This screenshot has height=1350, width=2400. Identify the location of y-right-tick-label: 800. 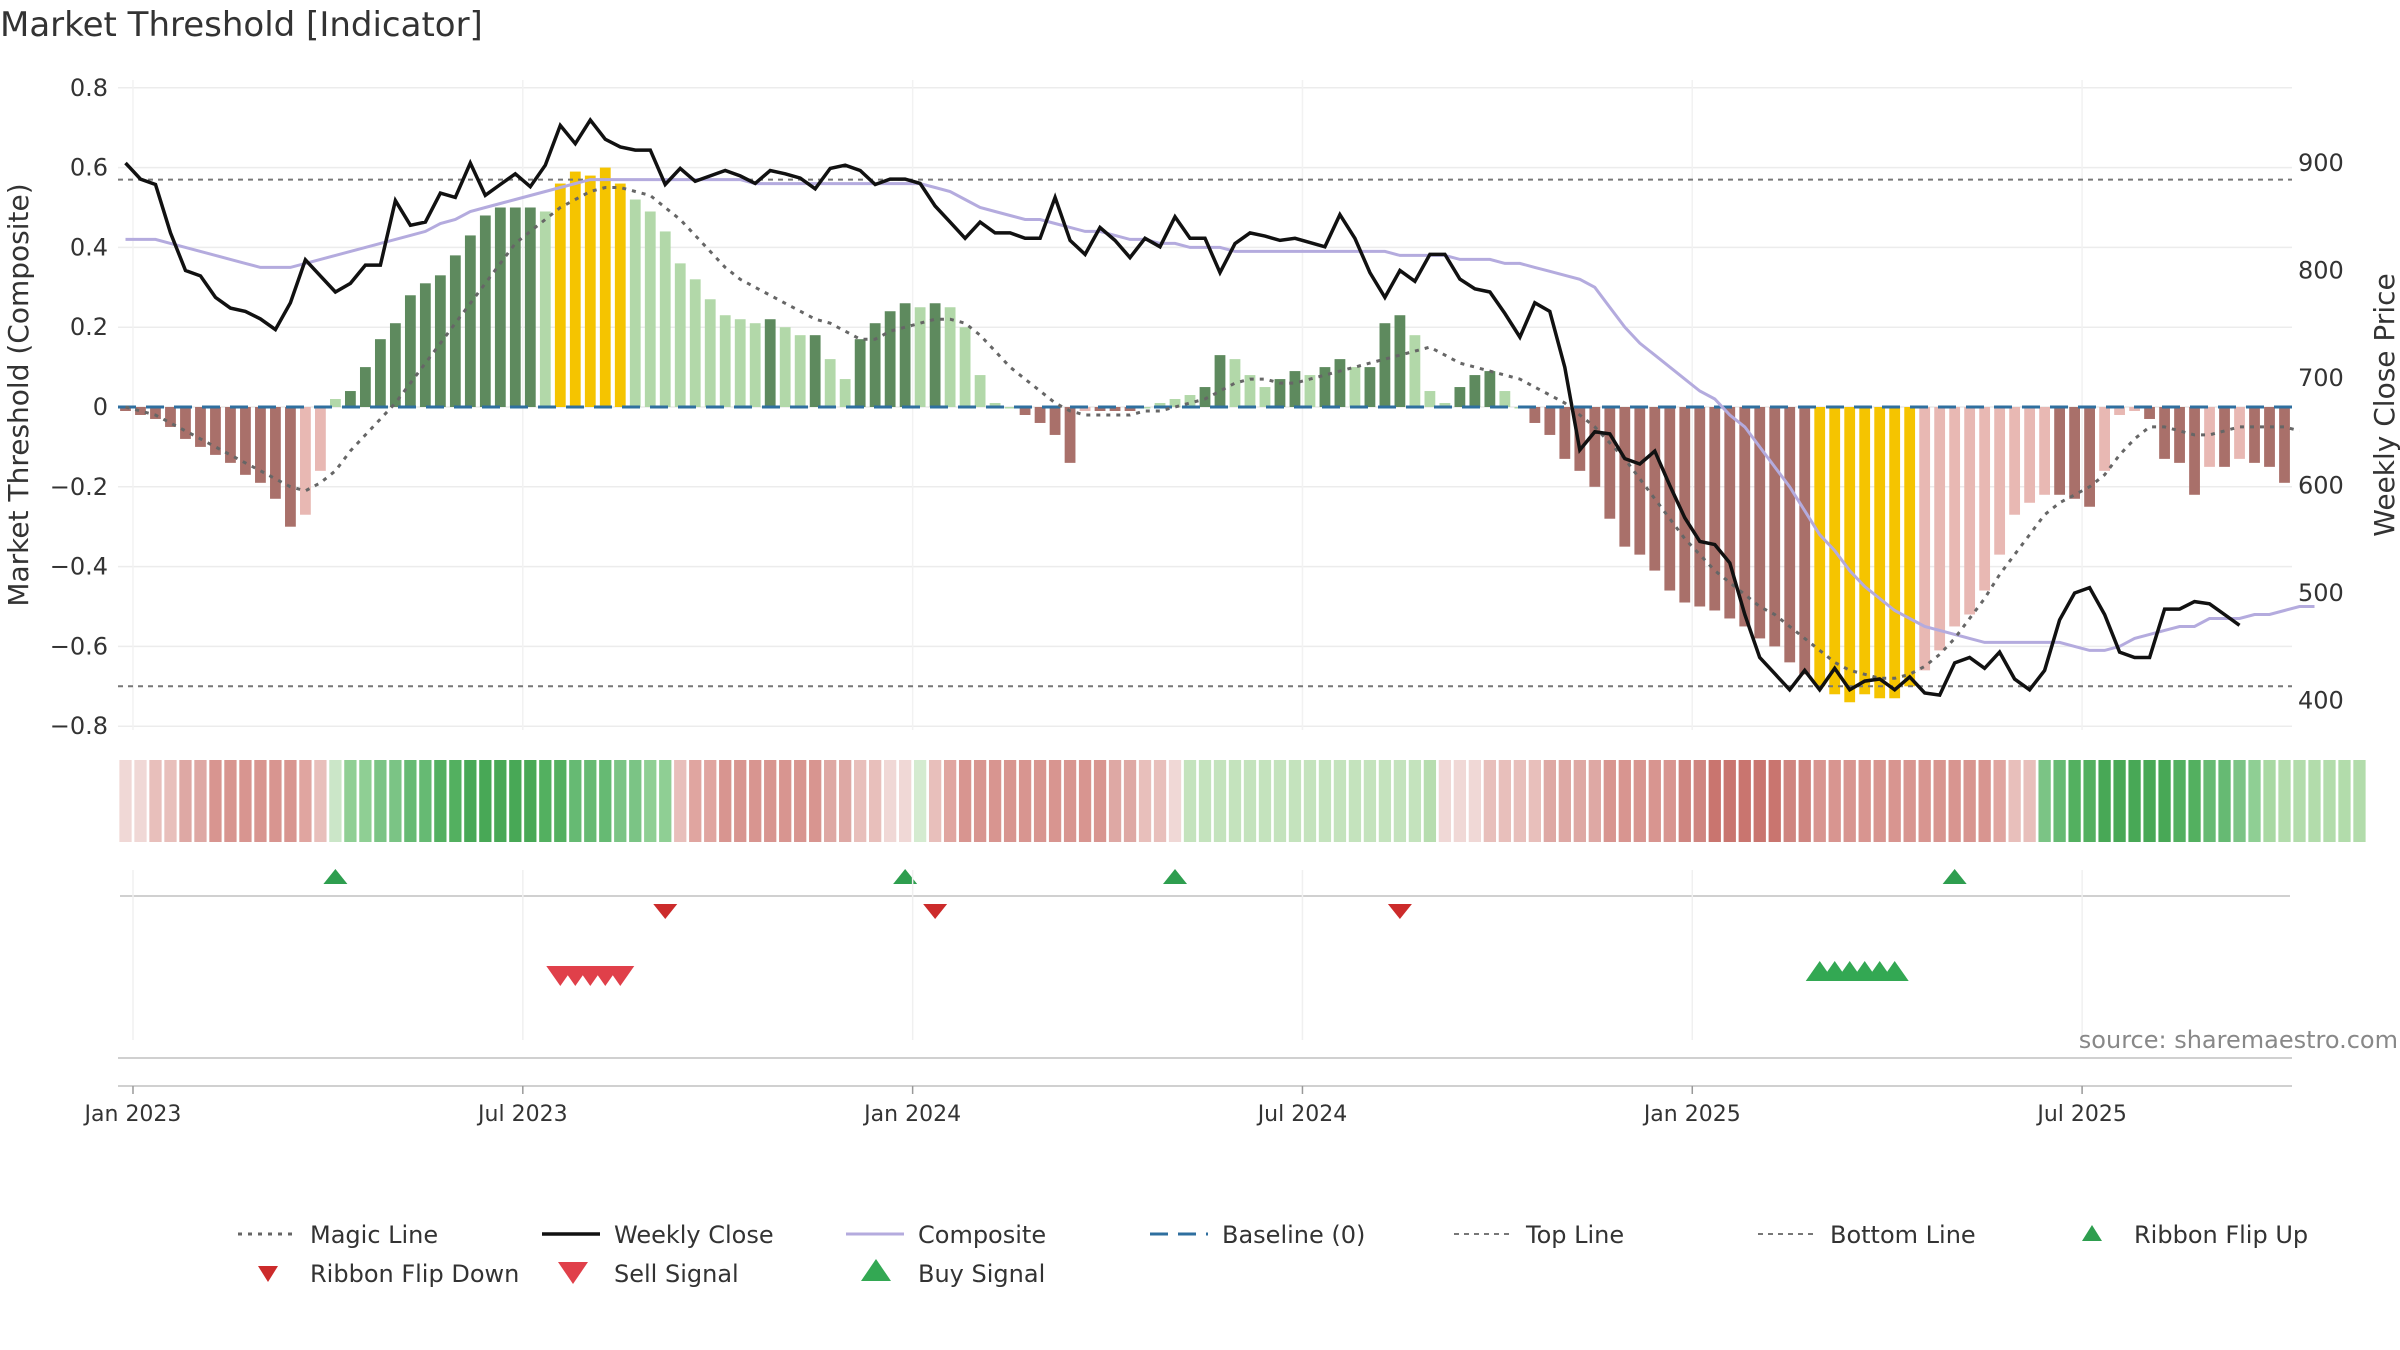
(2321, 271).